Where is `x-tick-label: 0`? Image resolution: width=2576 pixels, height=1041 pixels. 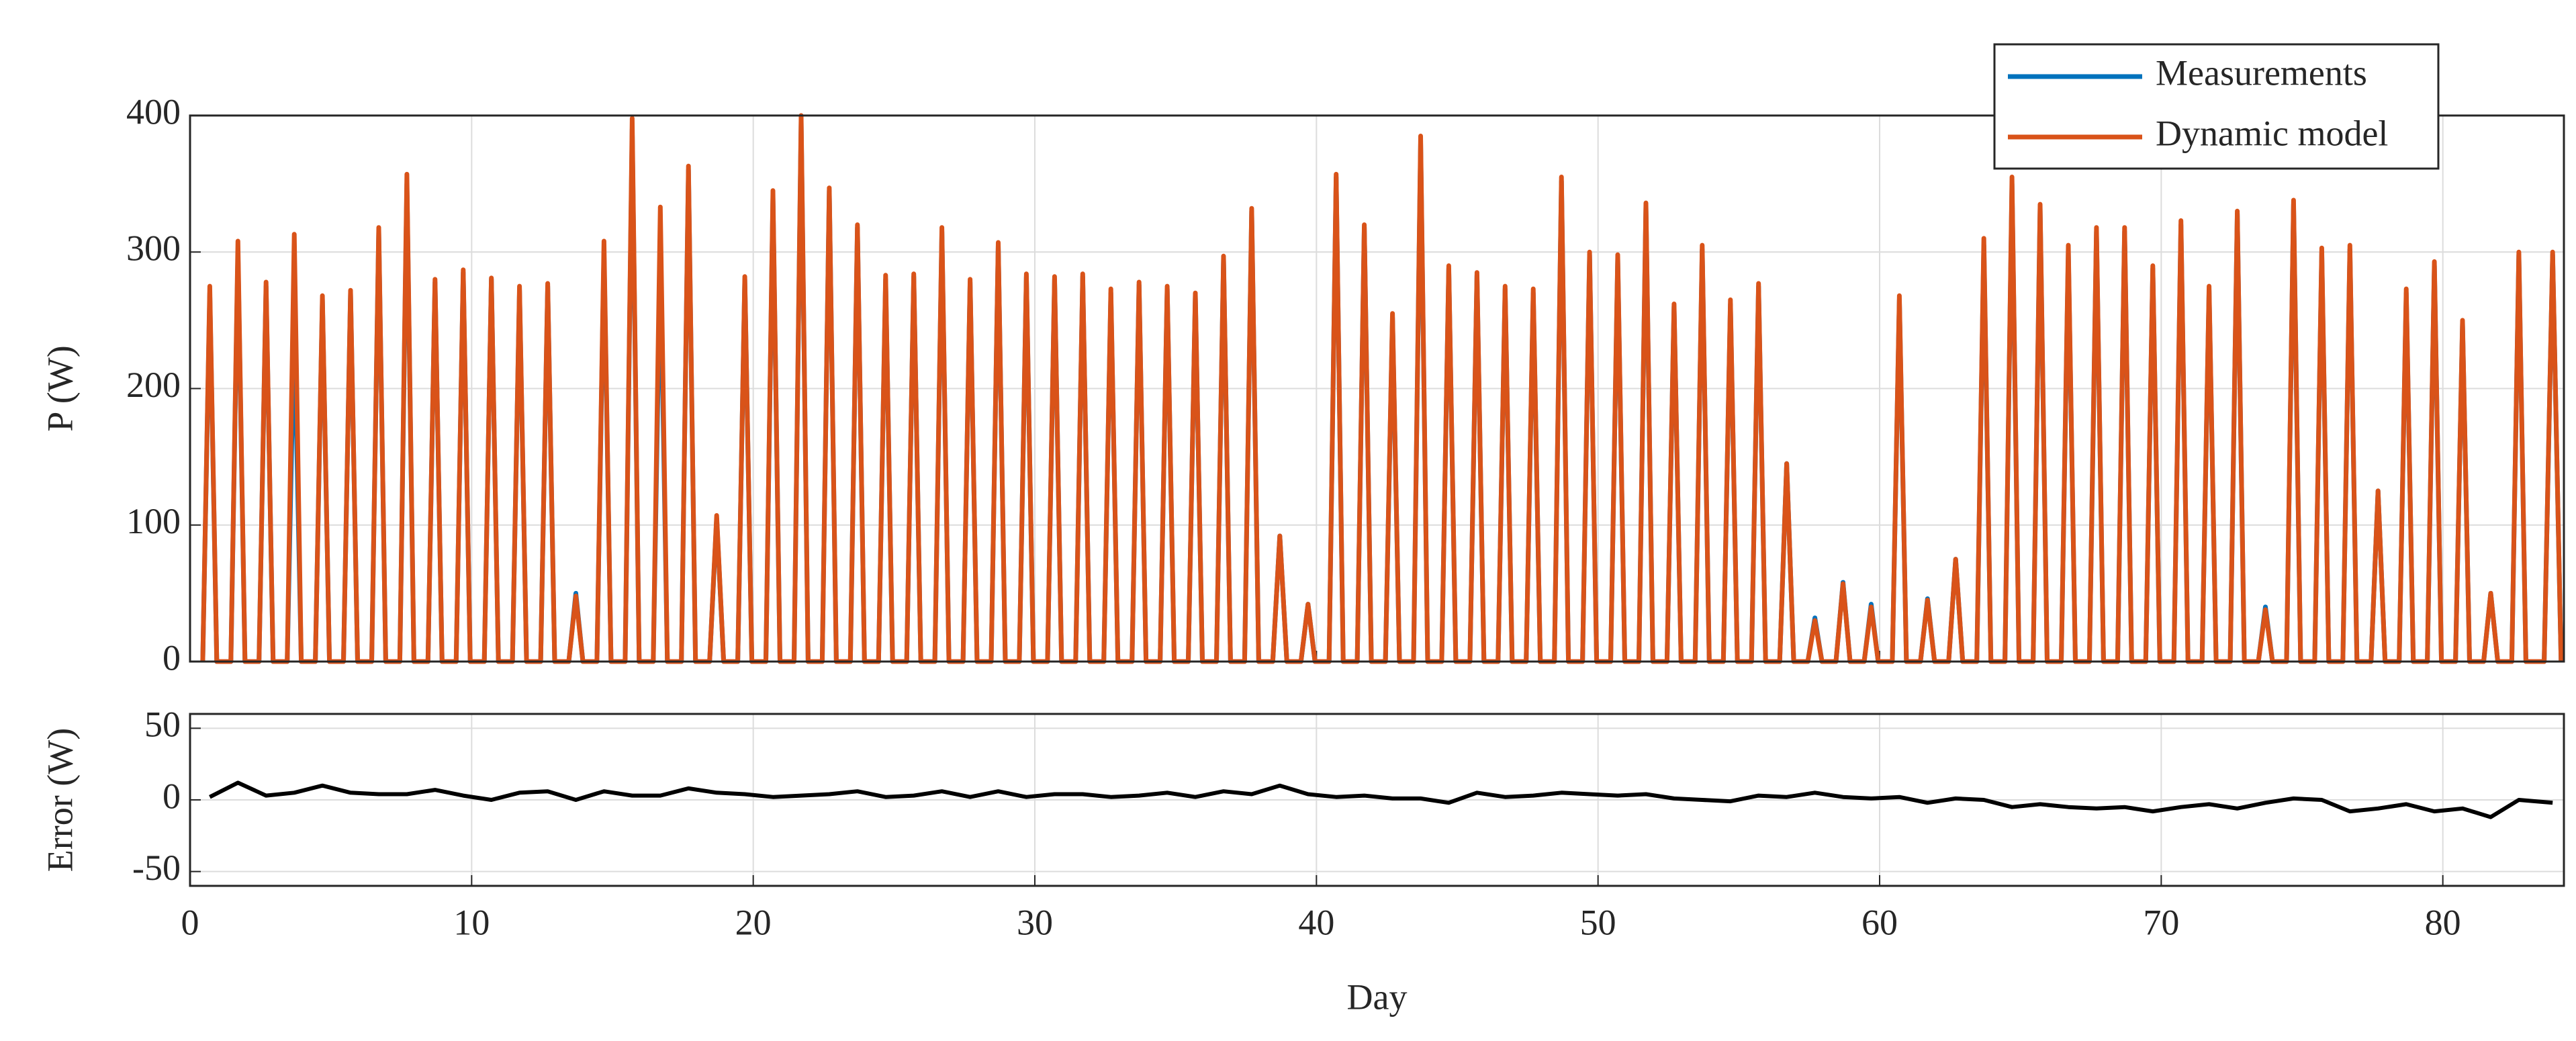 x-tick-label: 0 is located at coordinates (190, 922).